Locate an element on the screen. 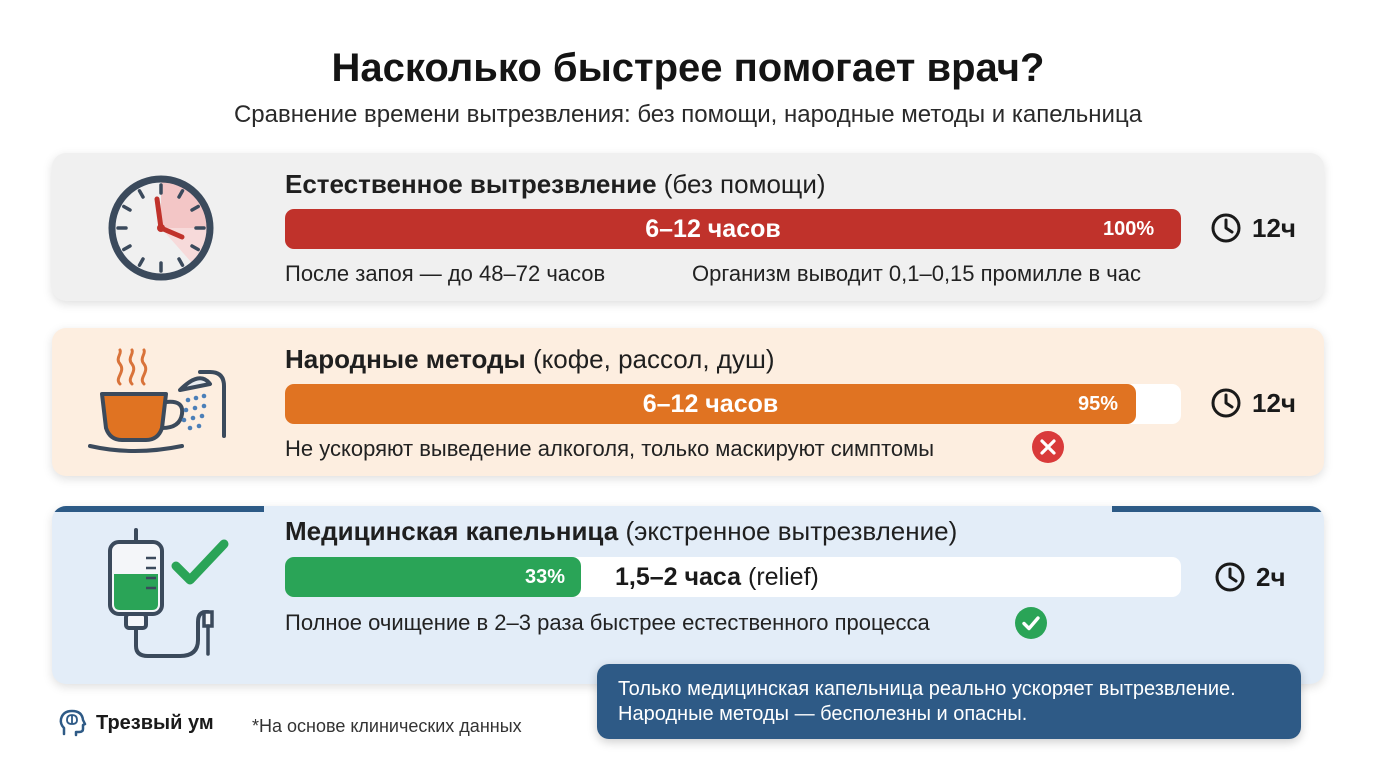 The image size is (1376, 768). time-value: 2ч is located at coordinates (1271, 576).